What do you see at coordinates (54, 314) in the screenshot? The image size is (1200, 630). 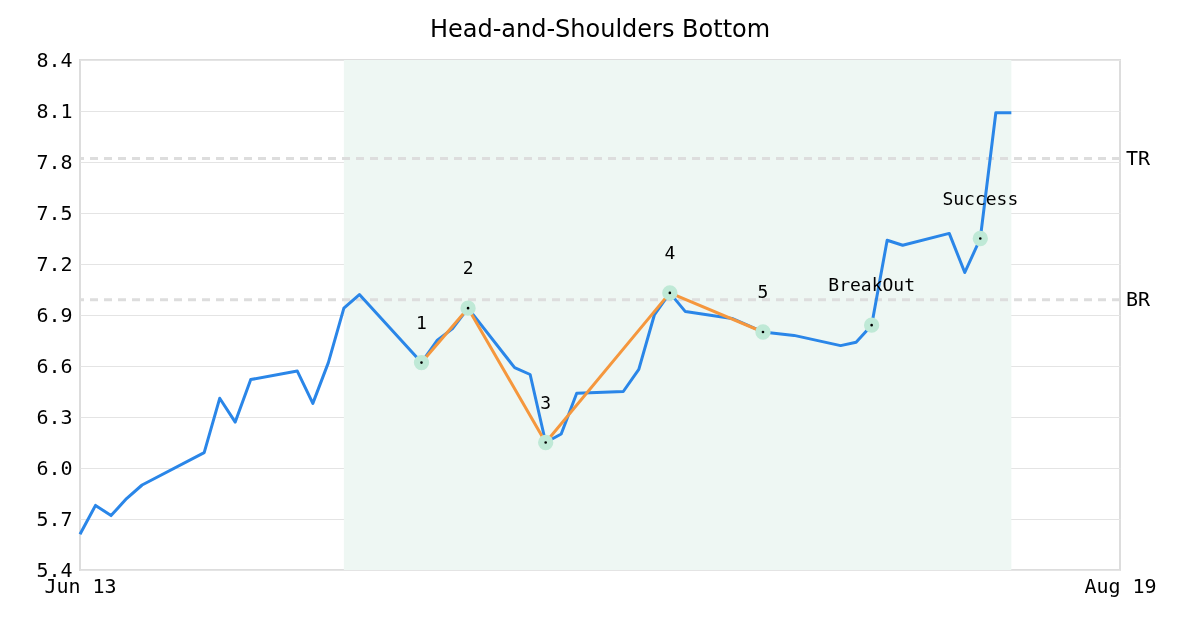 I see `y-tick-label: 6.9` at bounding box center [54, 314].